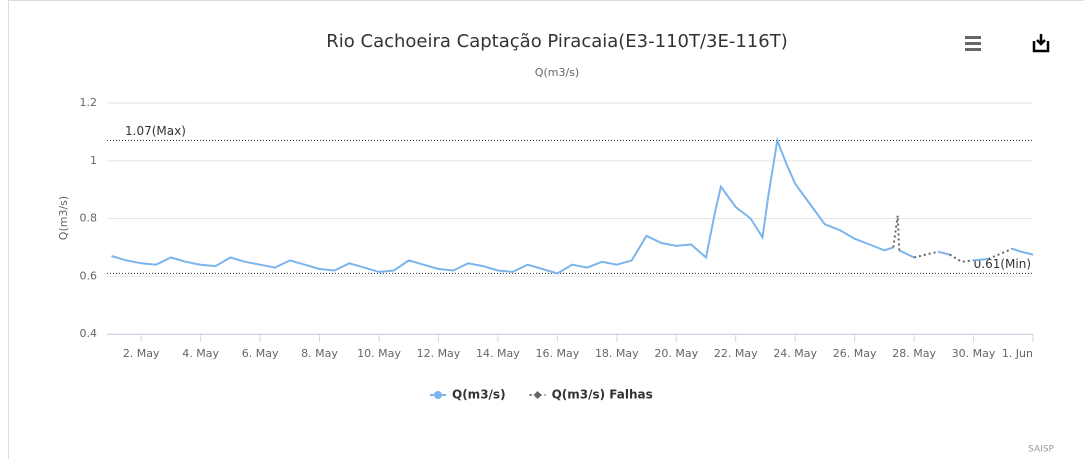 This screenshot has height=459, width=1084. I want to click on download-button, so click(1041, 43).